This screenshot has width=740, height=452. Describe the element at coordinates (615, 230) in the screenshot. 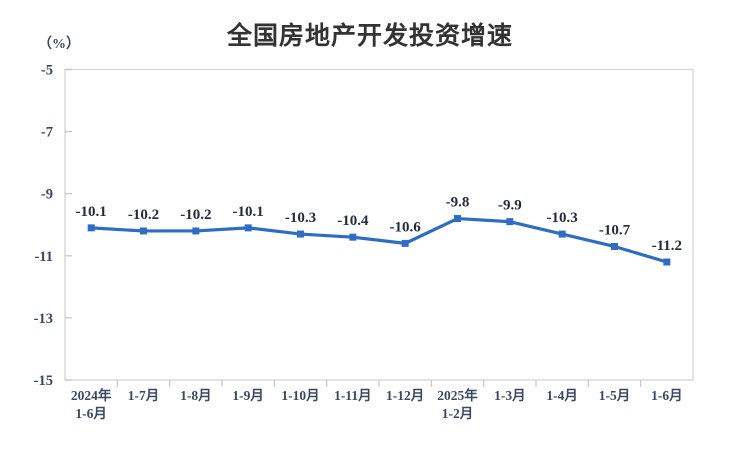

I see `data-point-label: -10.7` at that location.